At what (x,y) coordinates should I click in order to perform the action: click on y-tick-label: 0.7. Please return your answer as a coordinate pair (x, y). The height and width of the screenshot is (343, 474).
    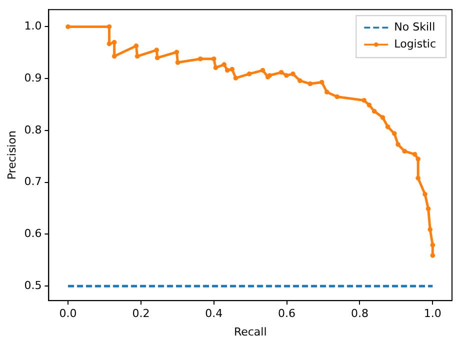
    Looking at the image, I should click on (33, 181).